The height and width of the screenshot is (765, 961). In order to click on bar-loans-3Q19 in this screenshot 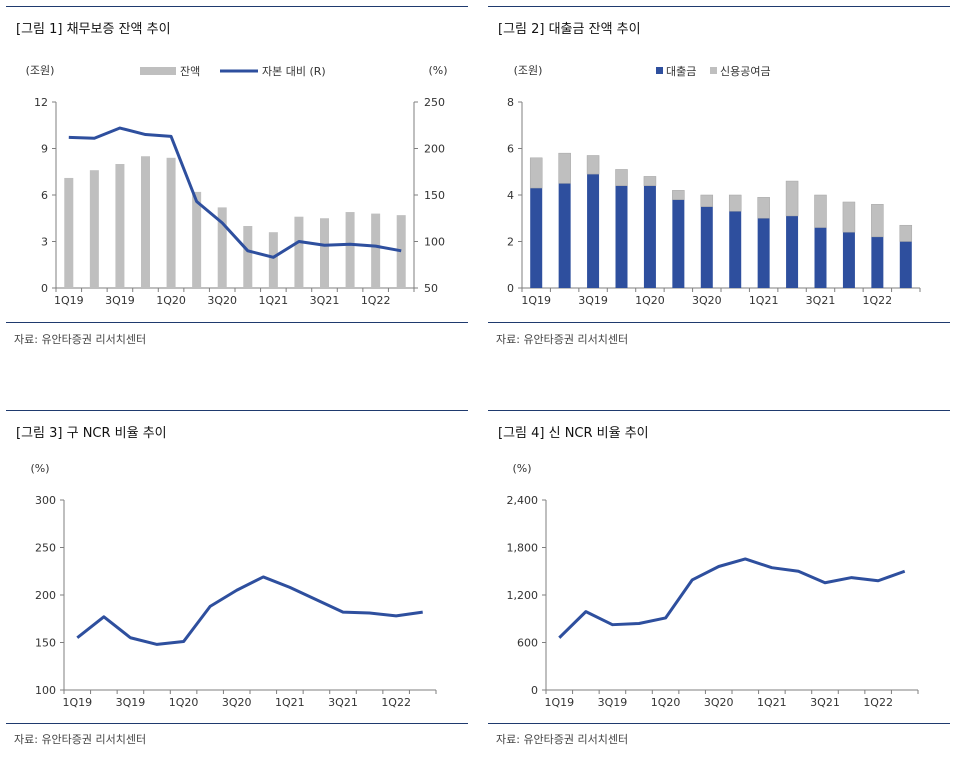, I will do `click(593, 231)`.